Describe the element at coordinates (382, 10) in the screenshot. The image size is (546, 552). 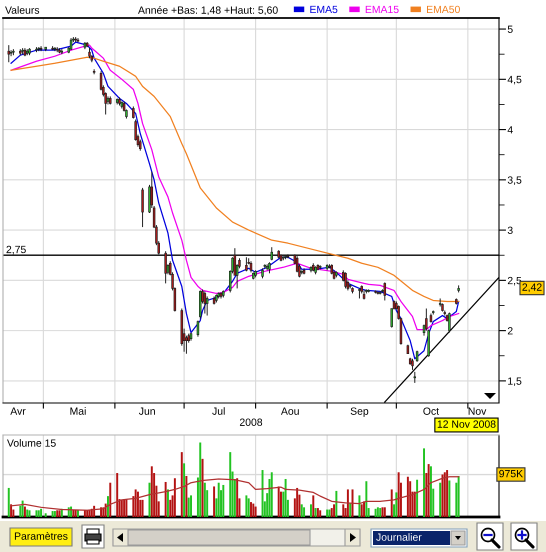
I see `legend-label: EMA15` at that location.